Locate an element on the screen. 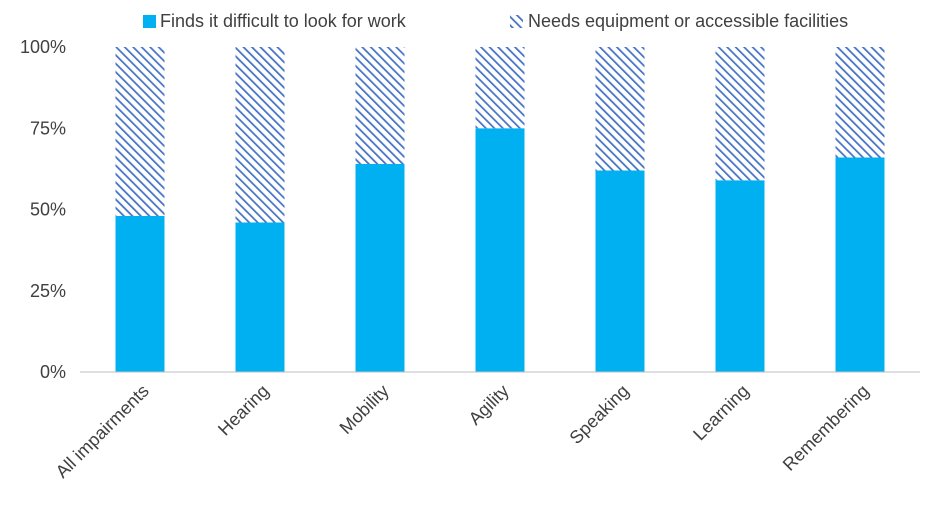 The height and width of the screenshot is (511, 931). legend-label-series-2: Needs equipment or accessible facilities is located at coordinates (688, 21).